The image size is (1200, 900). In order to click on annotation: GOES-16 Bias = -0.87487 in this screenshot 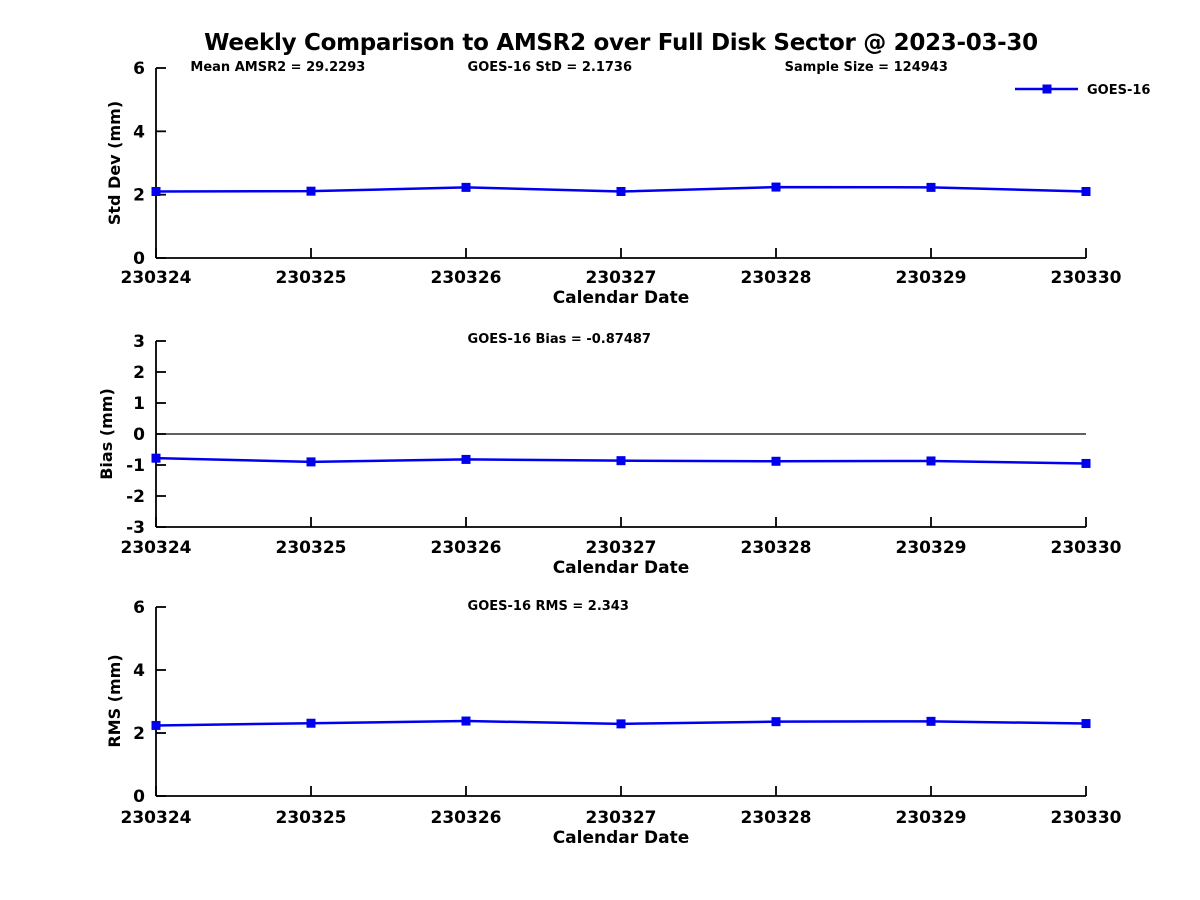, I will do `click(559, 339)`.